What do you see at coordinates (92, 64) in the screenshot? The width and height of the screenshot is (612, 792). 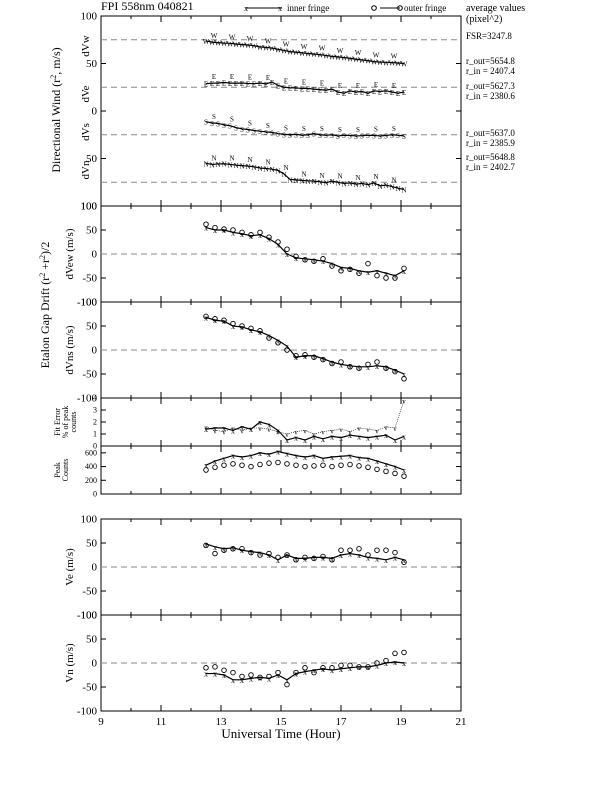 I see `panel-1-ytick-label: 50` at bounding box center [92, 64].